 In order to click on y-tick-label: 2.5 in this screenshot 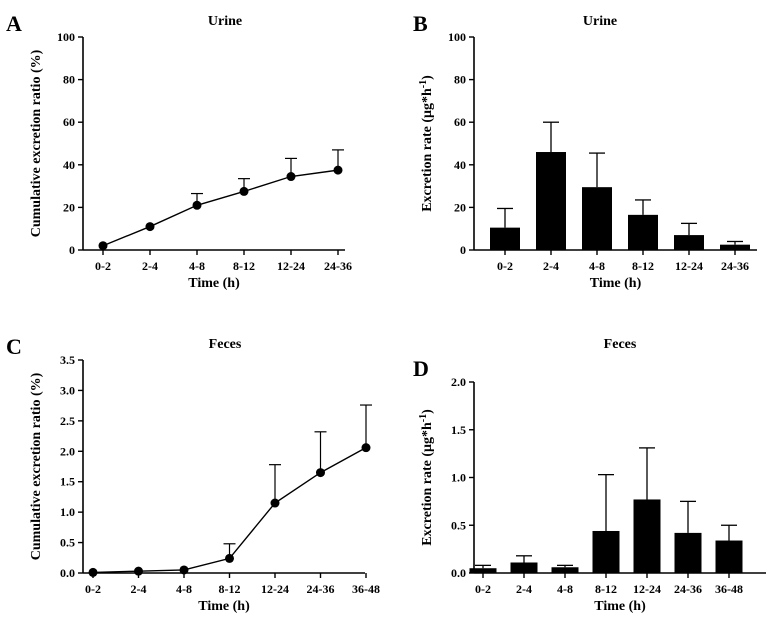, I will do `click(67, 421)`.